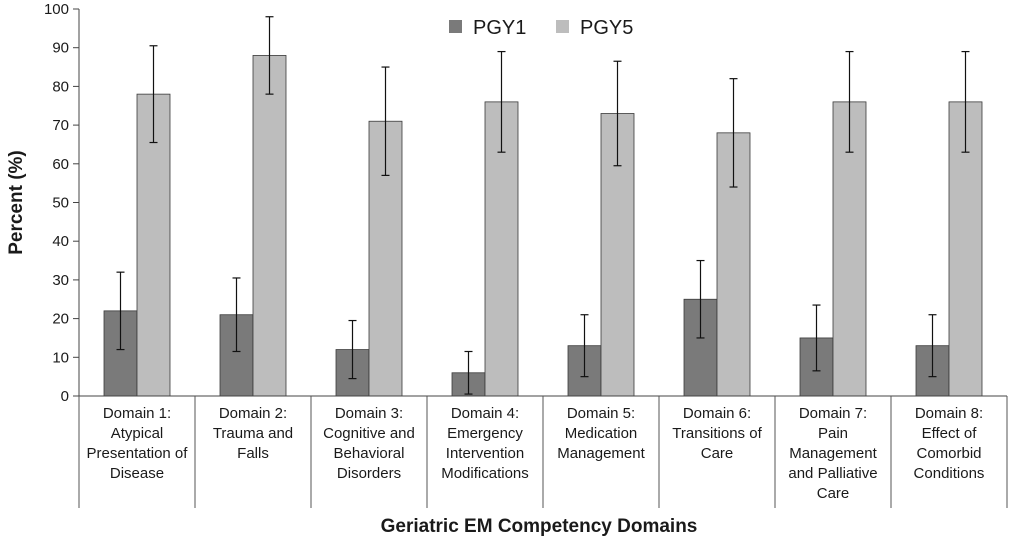  Describe the element at coordinates (455, 26) in the screenshot. I see `legend-swatch-pgy1` at that location.